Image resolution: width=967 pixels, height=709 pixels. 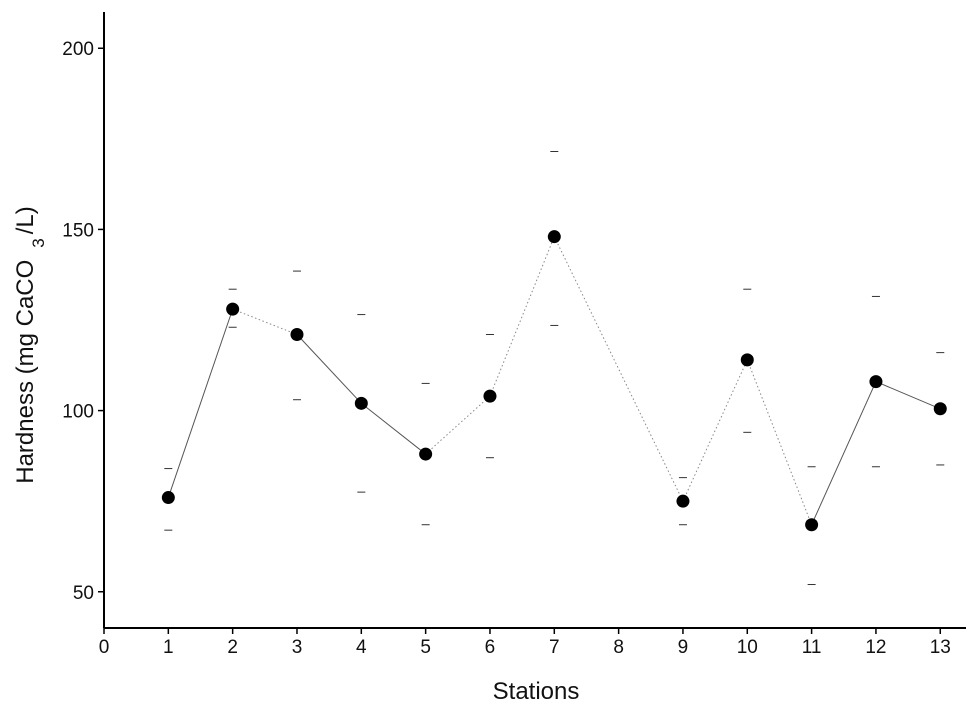 I want to click on x-tick-label: 3, so click(x=297, y=647).